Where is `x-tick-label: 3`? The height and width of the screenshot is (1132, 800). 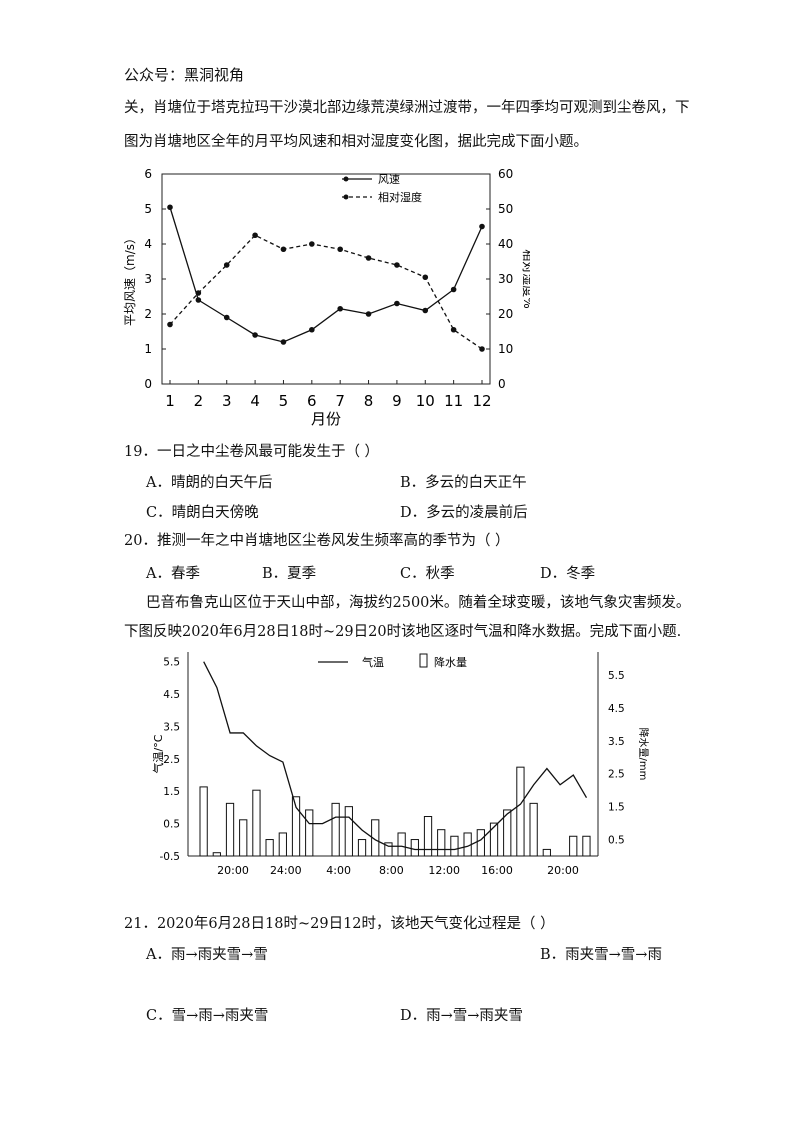 x-tick-label: 3 is located at coordinates (227, 401).